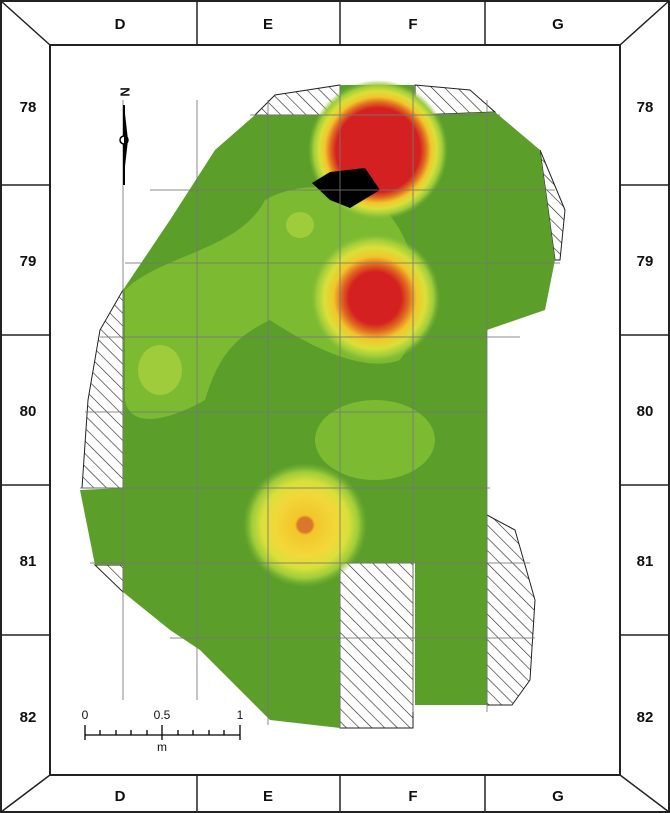 The height and width of the screenshot is (813, 670). I want to click on north-arrow: N, so click(125, 136).